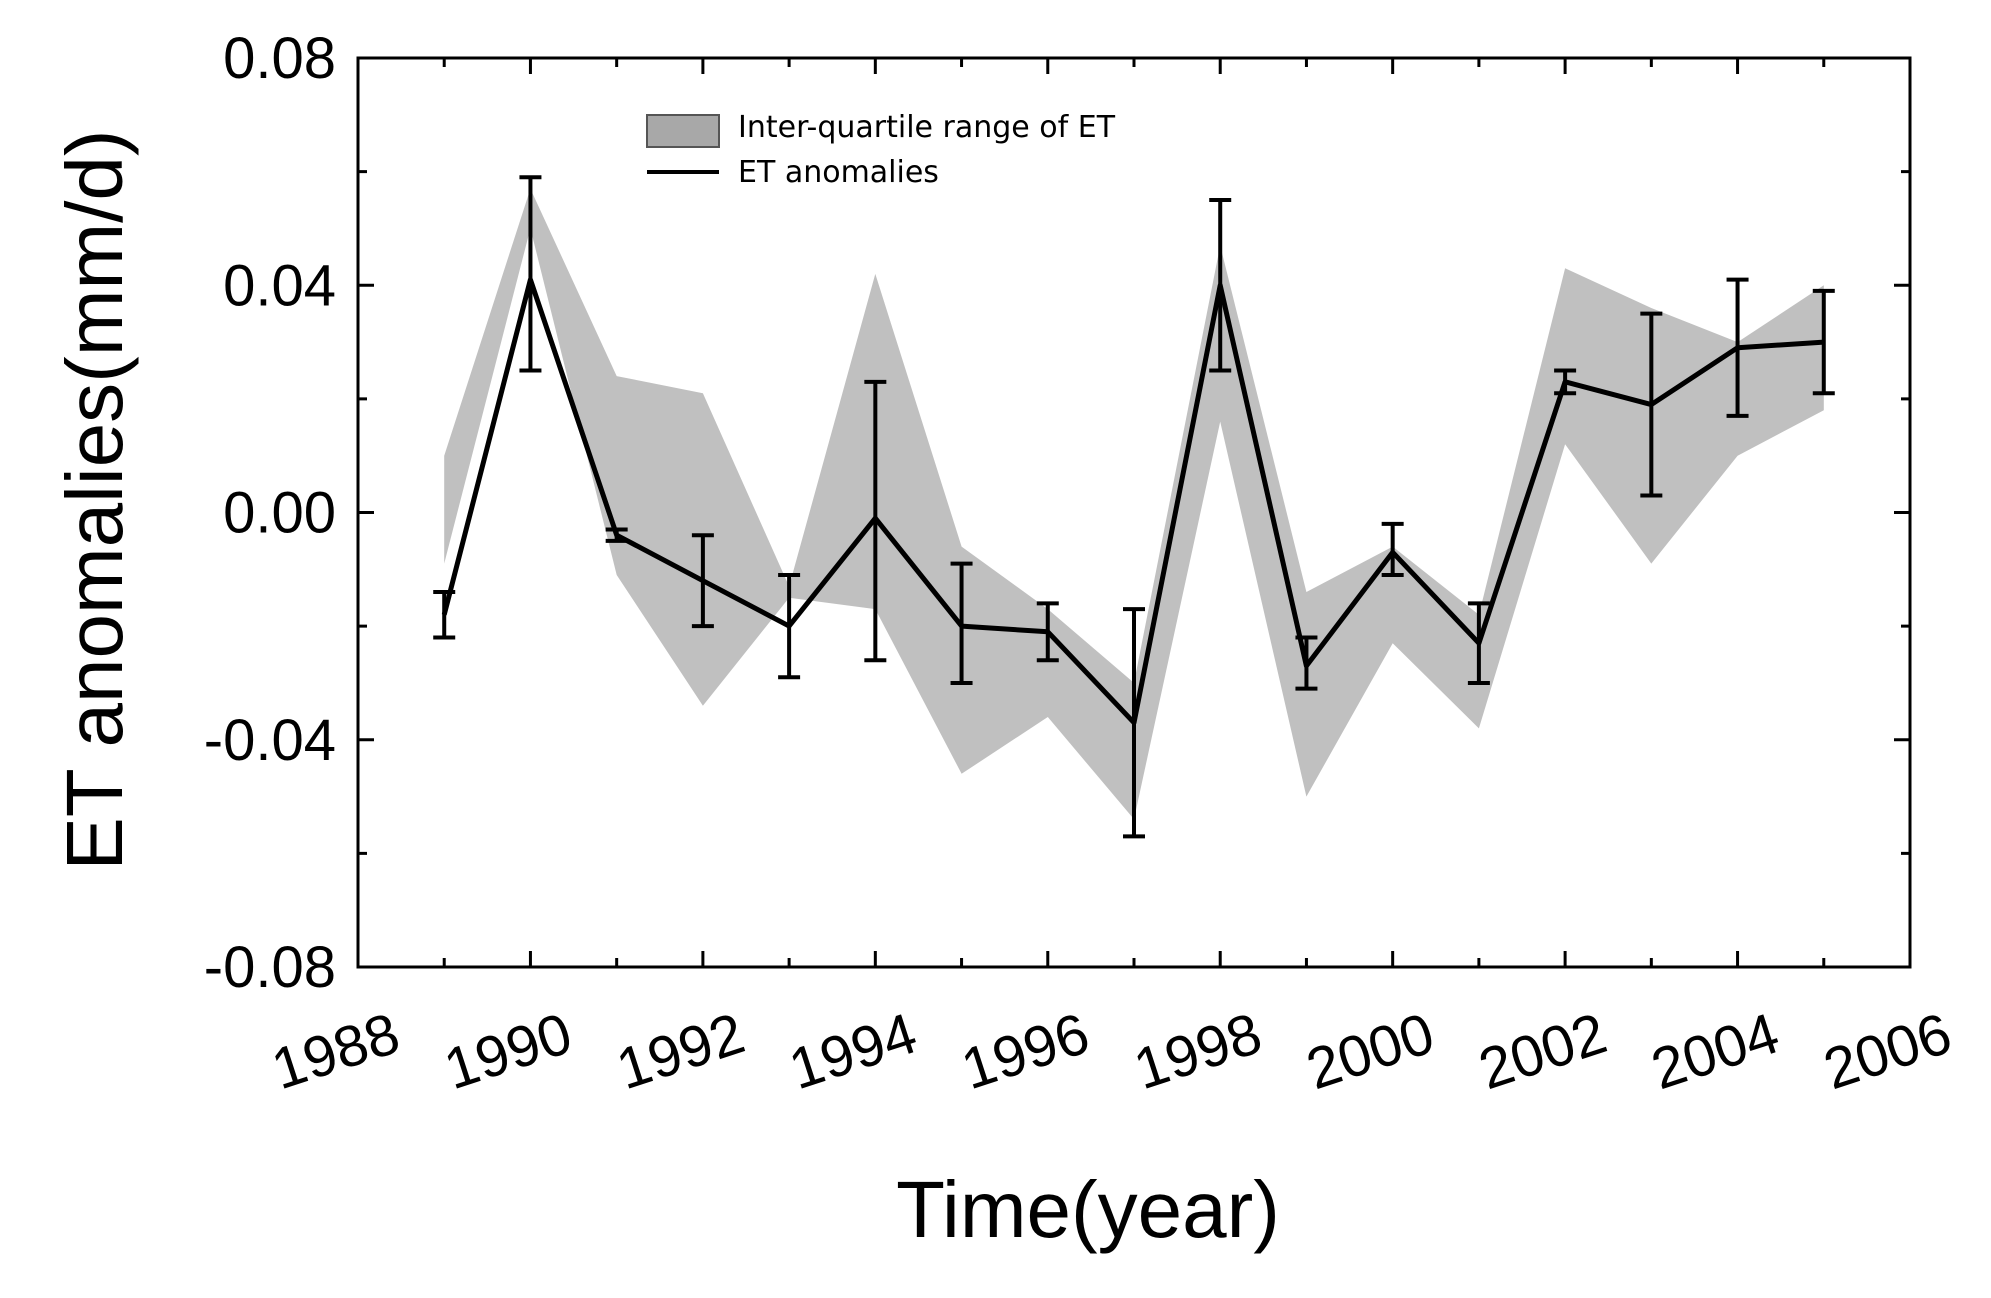  What do you see at coordinates (1887, 1052) in the screenshot?
I see `x-tick-label: 2006` at bounding box center [1887, 1052].